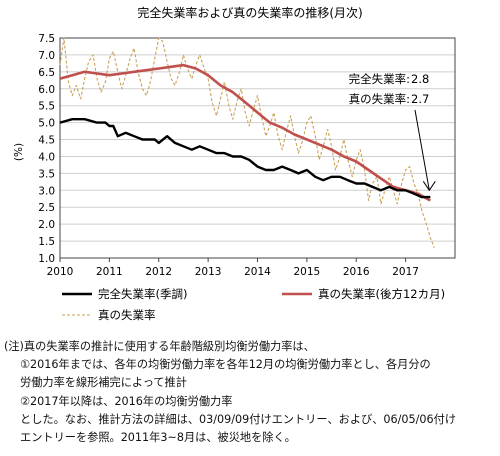 Image resolution: width=500 pixels, height=456 pixels. Describe the element at coordinates (46, 208) in the screenshot. I see `y-tick-label: 2.5` at that location.